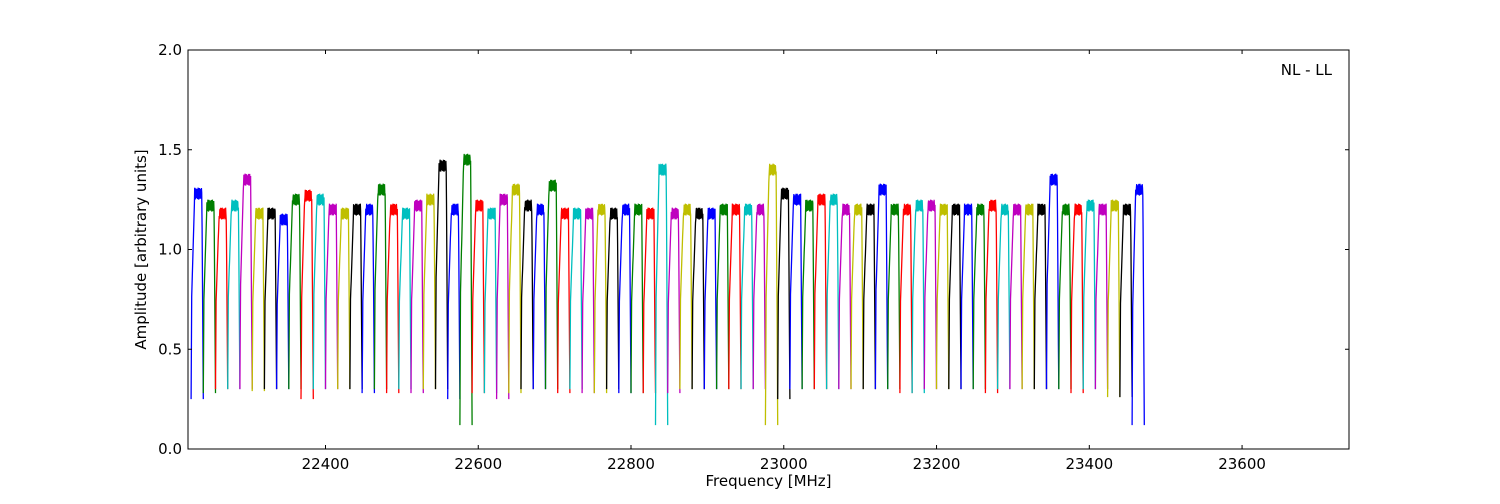  What do you see at coordinates (170, 449) in the screenshot?
I see `y-tick-label: 0.0` at bounding box center [170, 449].